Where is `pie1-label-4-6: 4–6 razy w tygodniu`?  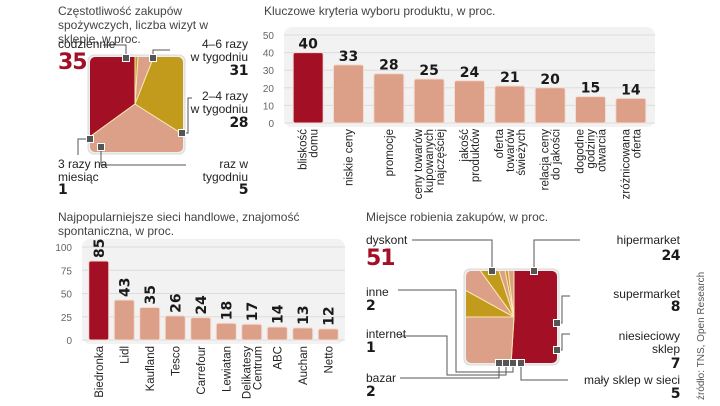
pie1-label-4-6: 4–6 razy w tygodniu is located at coordinates (219, 50).